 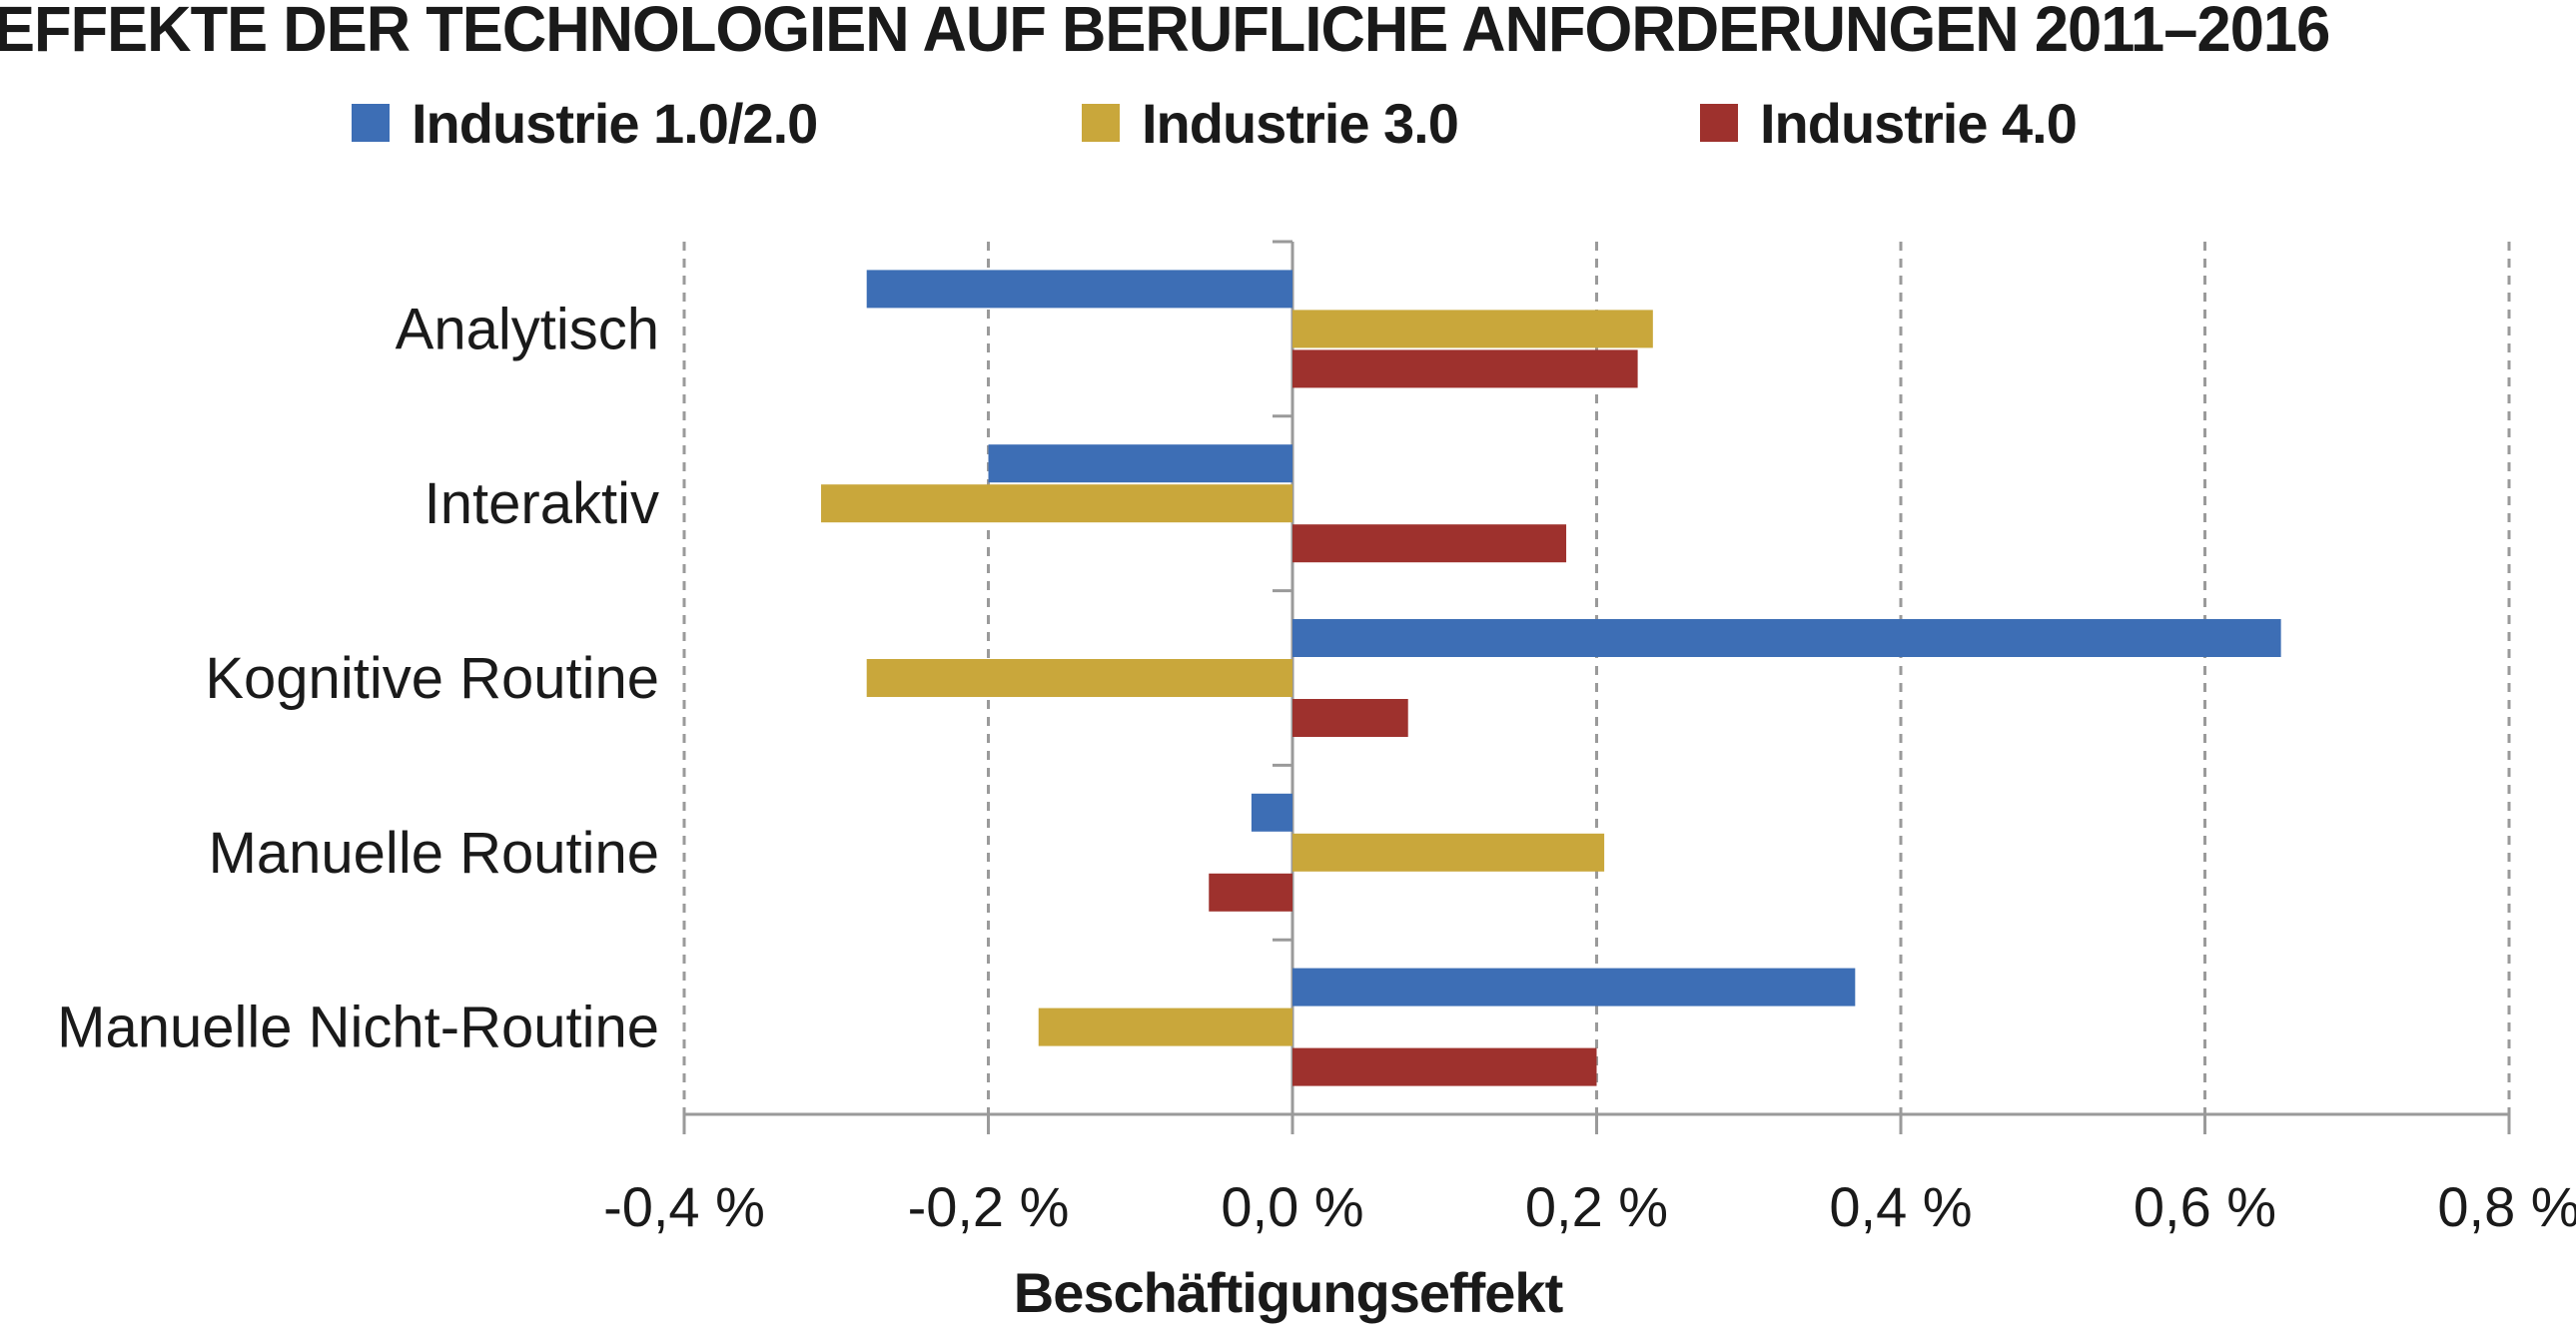 What do you see at coordinates (527, 329) in the screenshot?
I see `category-label-0: Analytisch` at bounding box center [527, 329].